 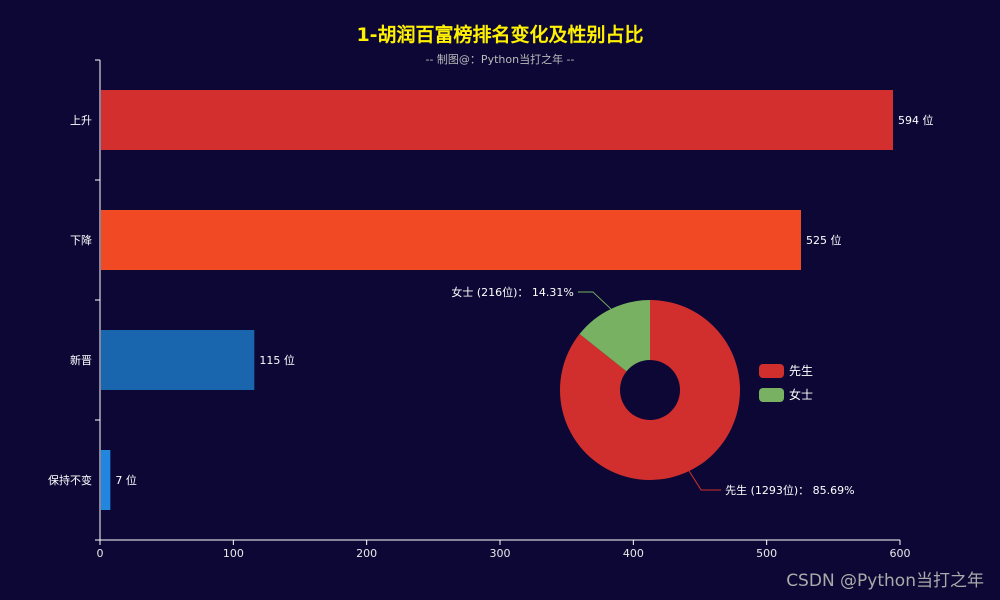 I want to click on x-axis-tick-label: 600, so click(x=900, y=553).